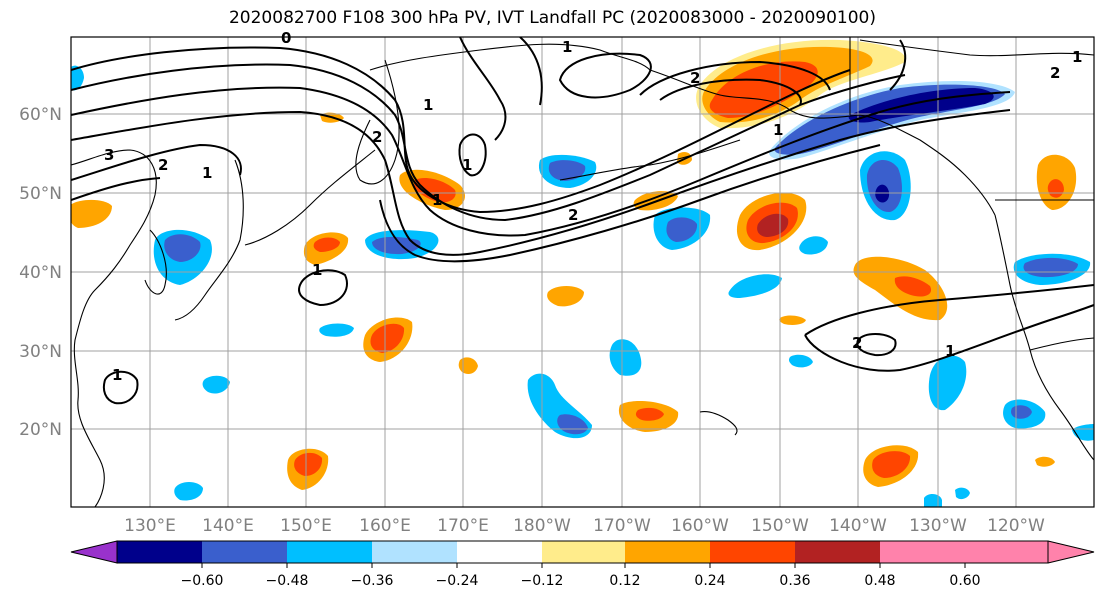 The height and width of the screenshot is (601, 1105). Describe the element at coordinates (286, 38) in the screenshot. I see `contour-label: 0` at that location.